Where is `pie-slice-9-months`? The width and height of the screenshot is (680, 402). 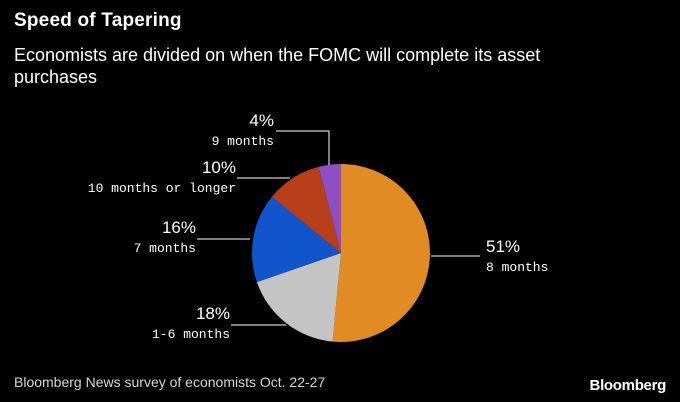 pie-slice-9-months is located at coordinates (329, 208).